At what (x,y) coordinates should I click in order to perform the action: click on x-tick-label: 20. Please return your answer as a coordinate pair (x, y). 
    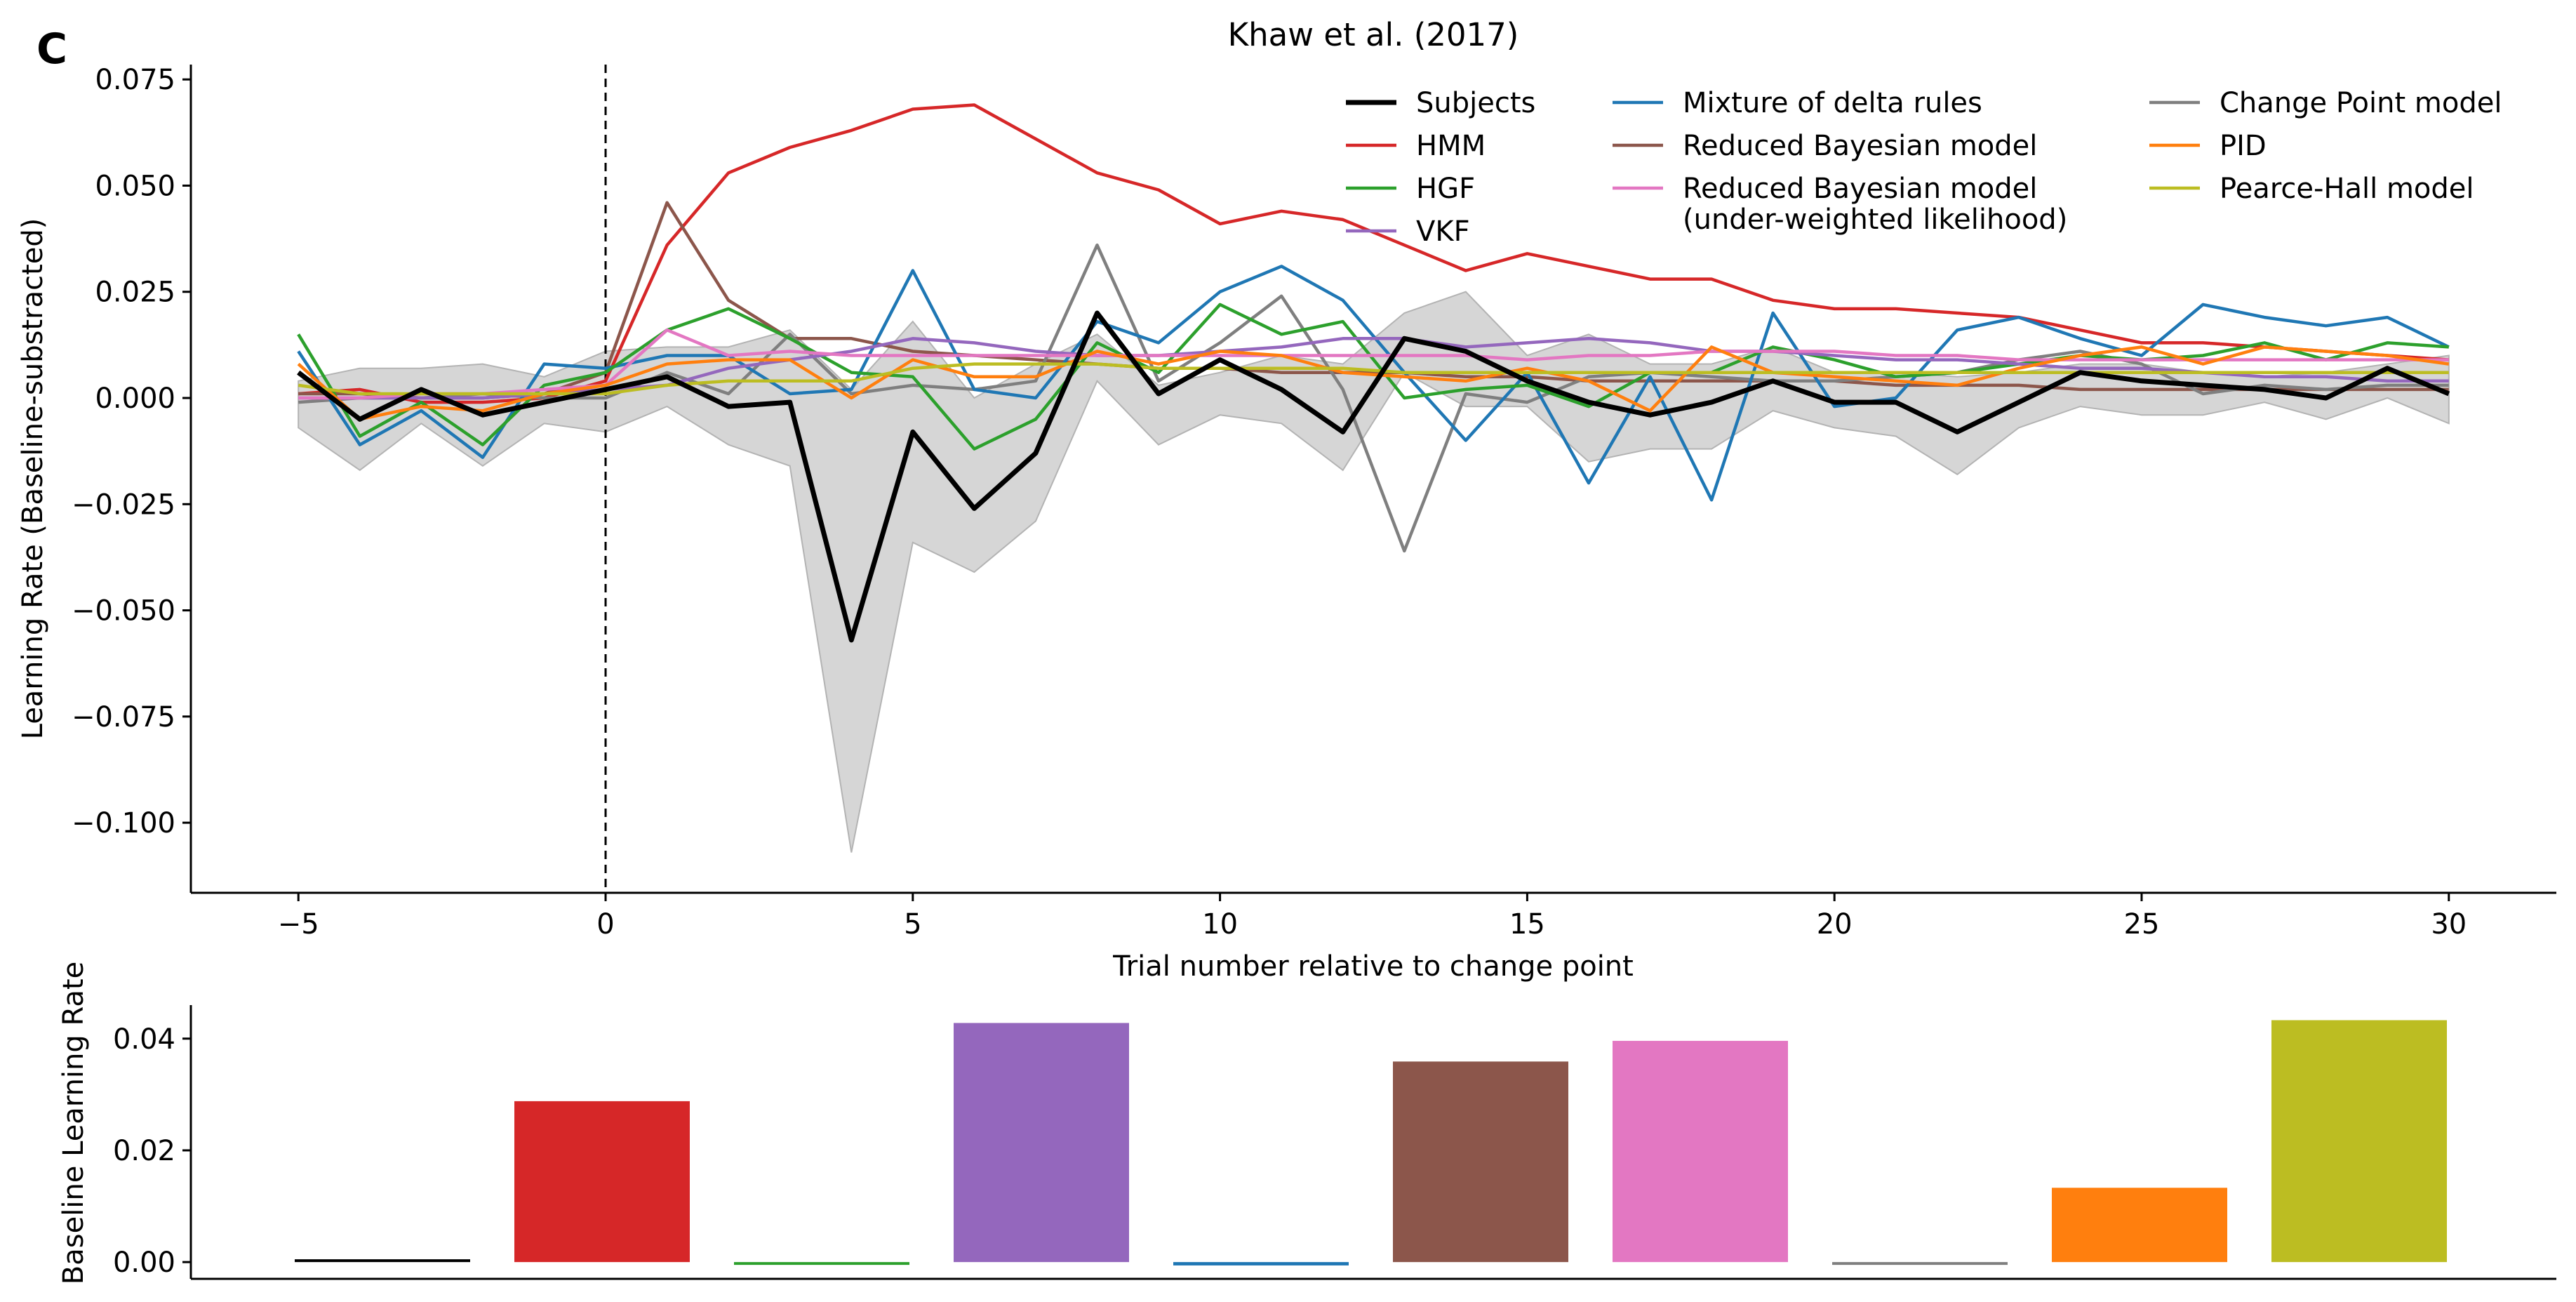
    Looking at the image, I should click on (1835, 924).